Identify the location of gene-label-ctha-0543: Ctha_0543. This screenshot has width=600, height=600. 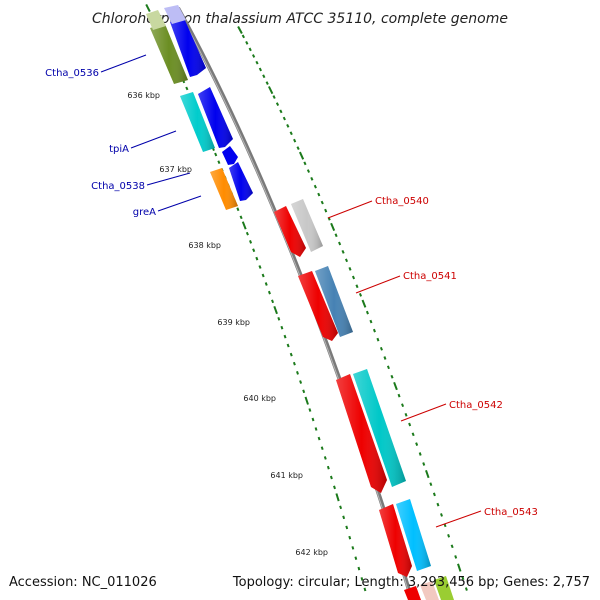
(511, 512).